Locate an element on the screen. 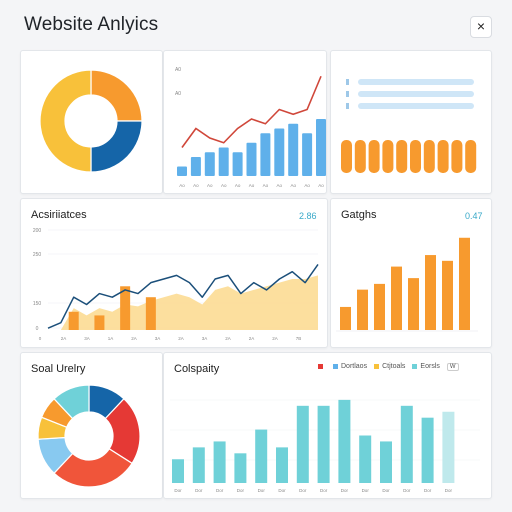  gadgets-title: Gatghs is located at coordinates (359, 215).